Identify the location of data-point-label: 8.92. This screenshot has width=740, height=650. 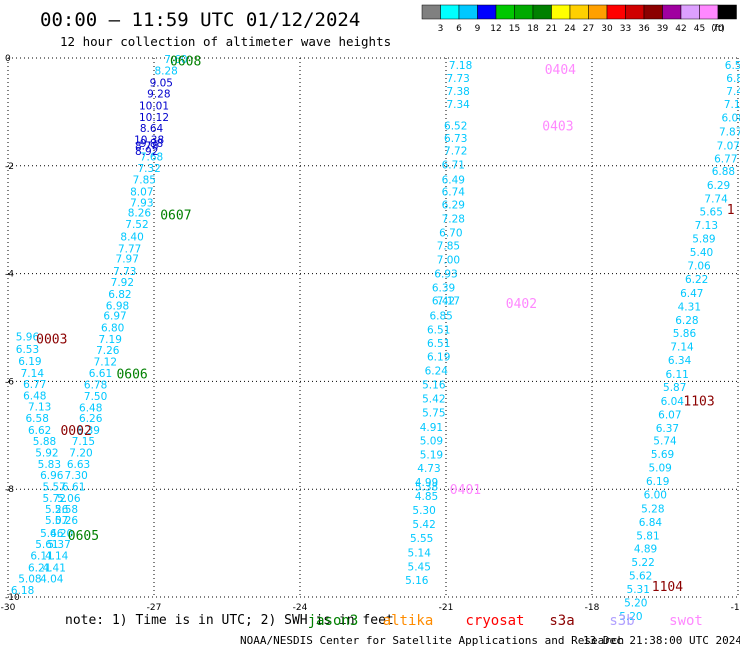
(146, 152).